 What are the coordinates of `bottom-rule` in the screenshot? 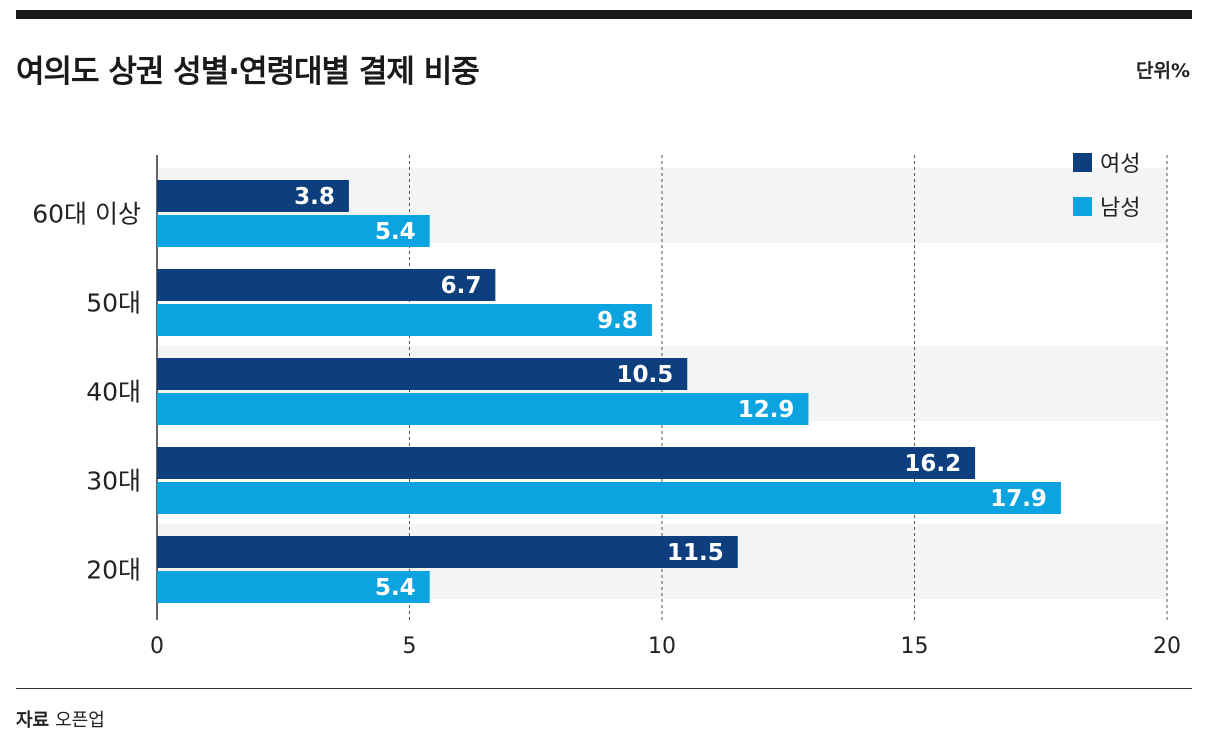 It's located at (604, 688).